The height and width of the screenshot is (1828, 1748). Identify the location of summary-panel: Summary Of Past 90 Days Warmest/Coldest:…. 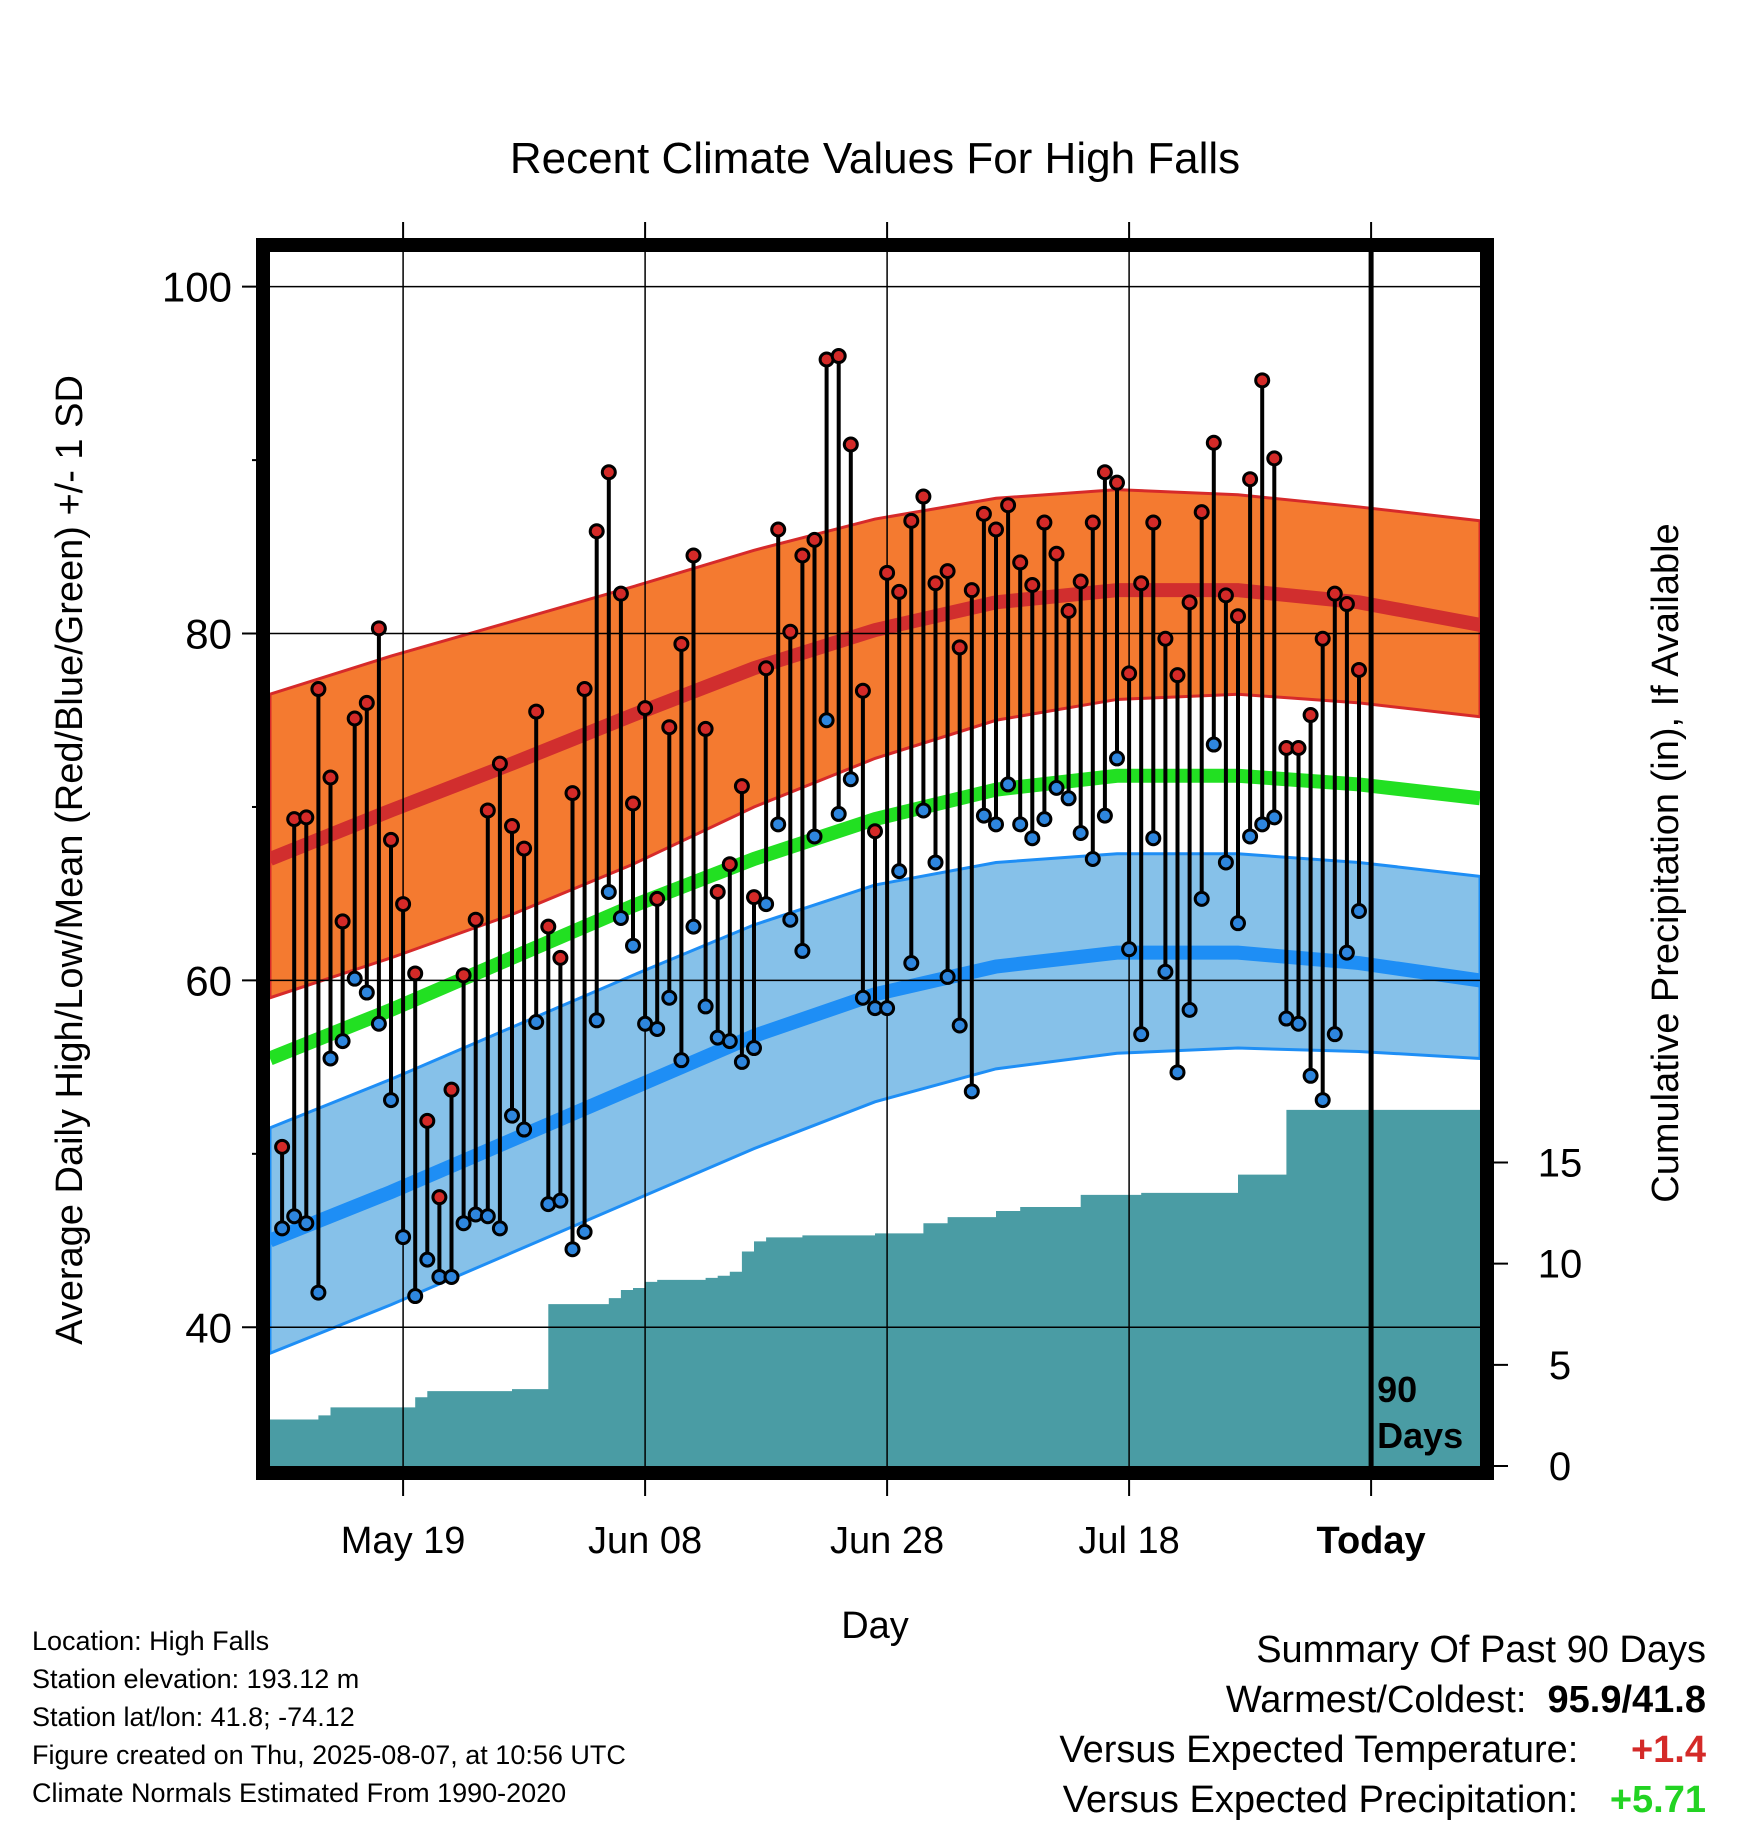
(1382, 1725).